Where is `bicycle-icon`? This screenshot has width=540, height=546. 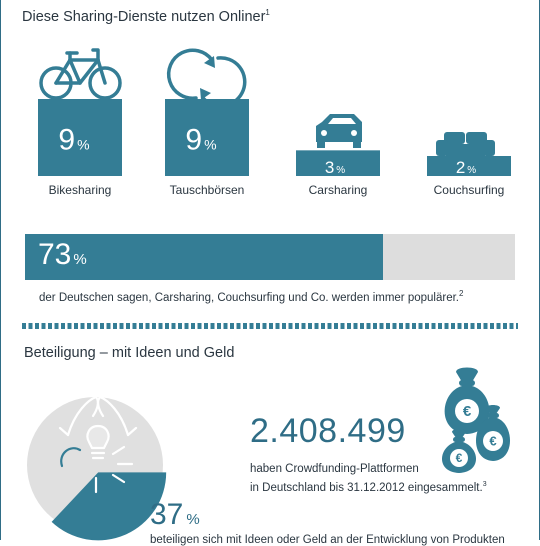
bicycle-icon is located at coordinates (80, 74).